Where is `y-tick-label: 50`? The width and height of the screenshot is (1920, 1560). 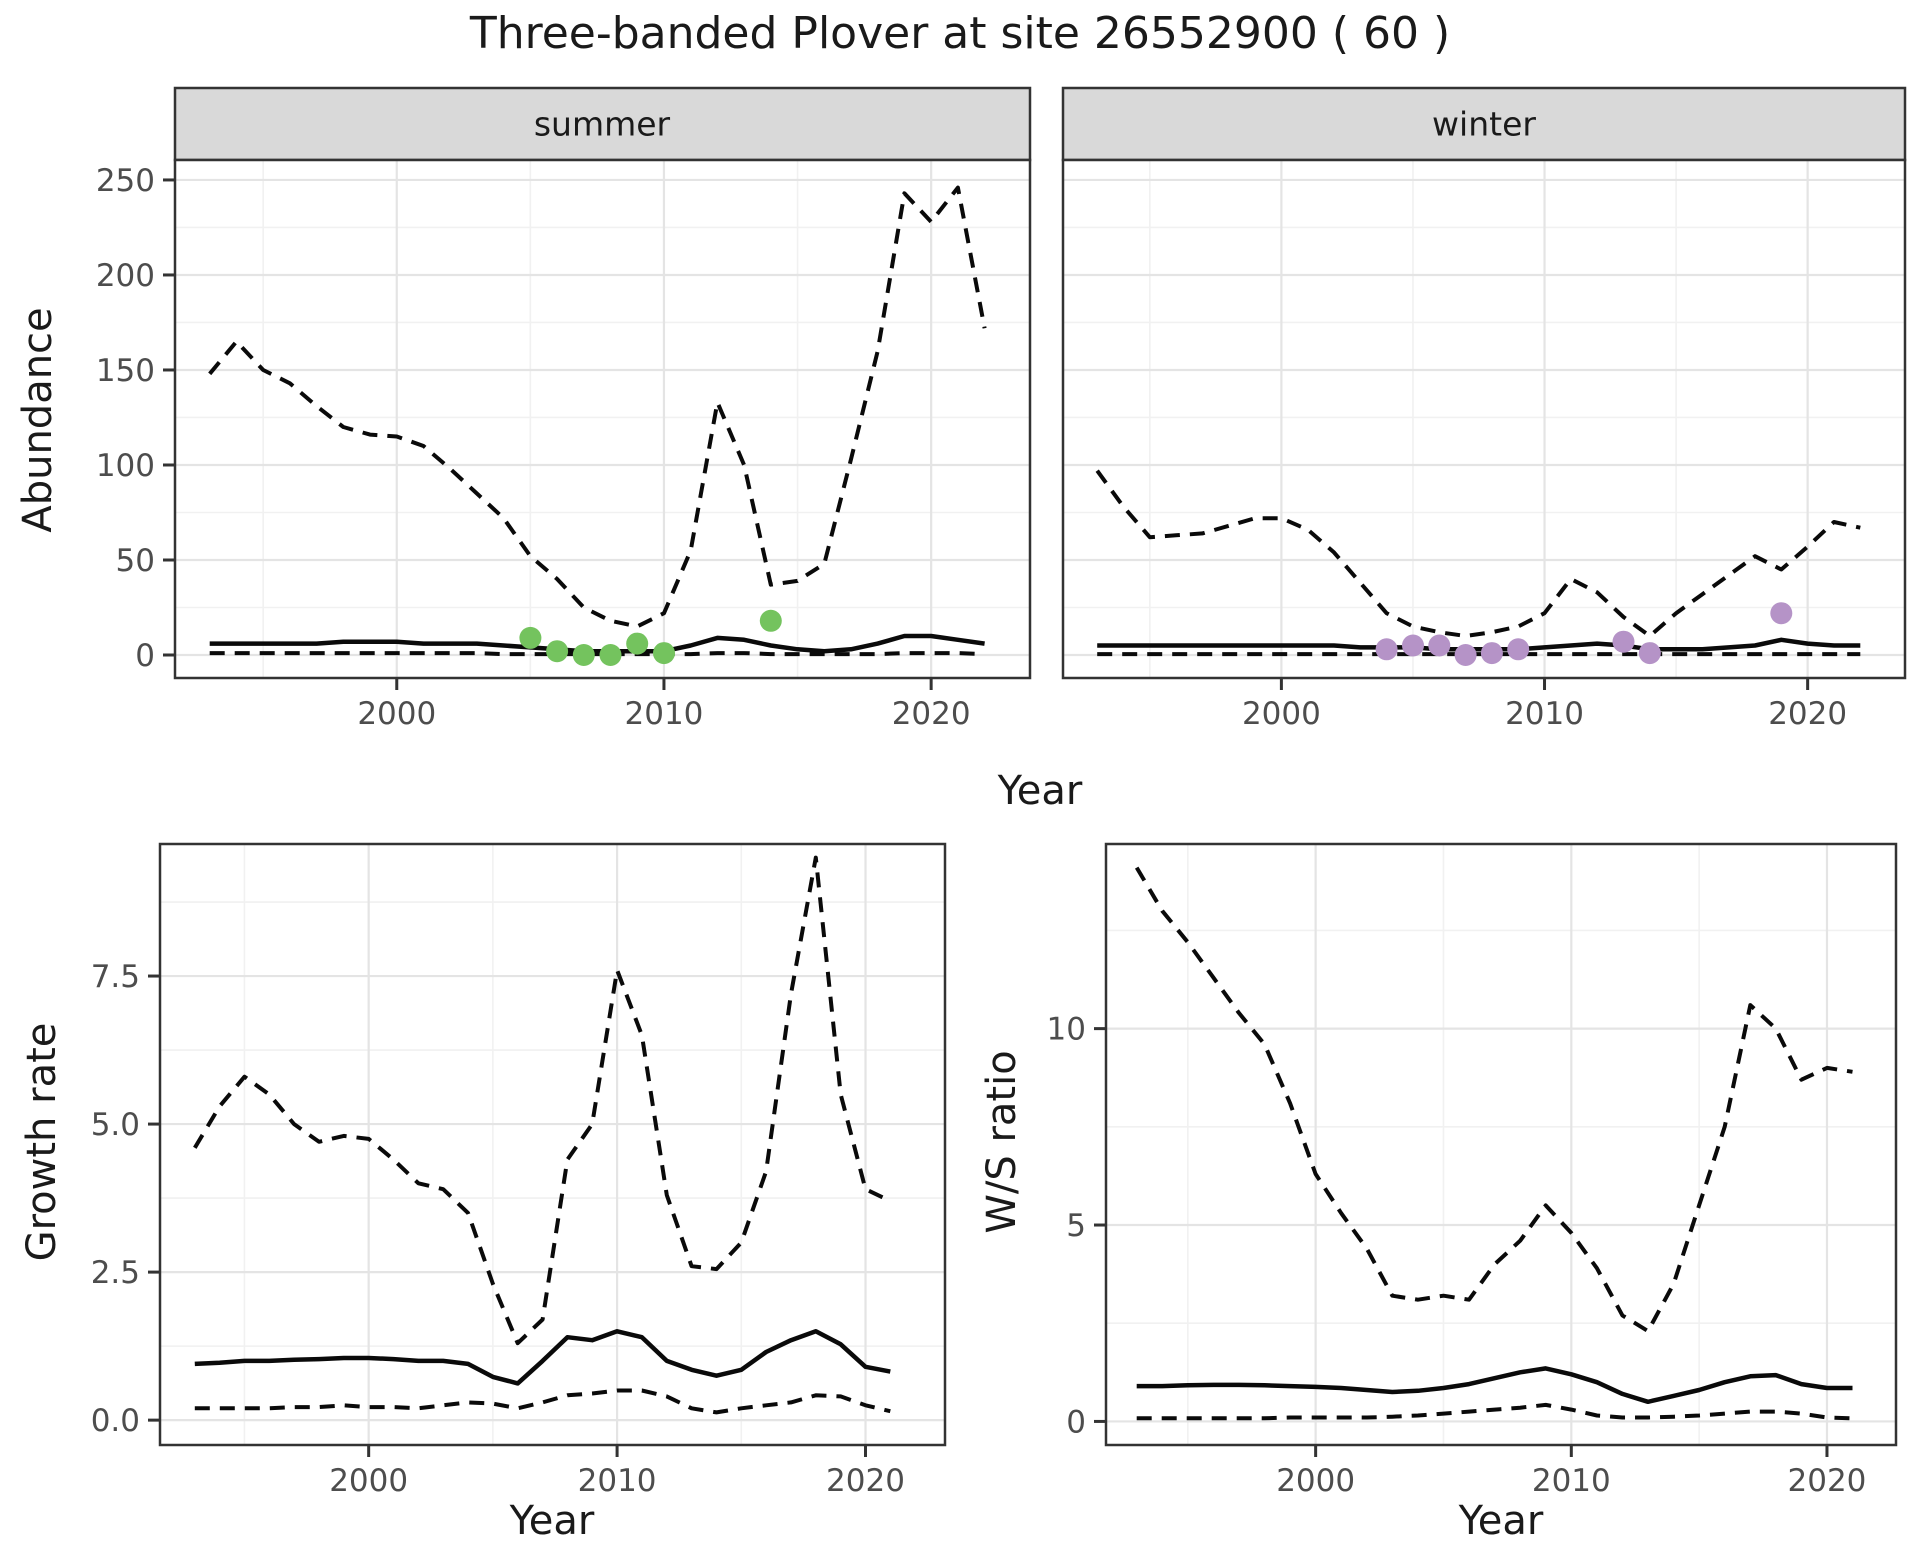 y-tick-label: 50 is located at coordinates (135, 561).